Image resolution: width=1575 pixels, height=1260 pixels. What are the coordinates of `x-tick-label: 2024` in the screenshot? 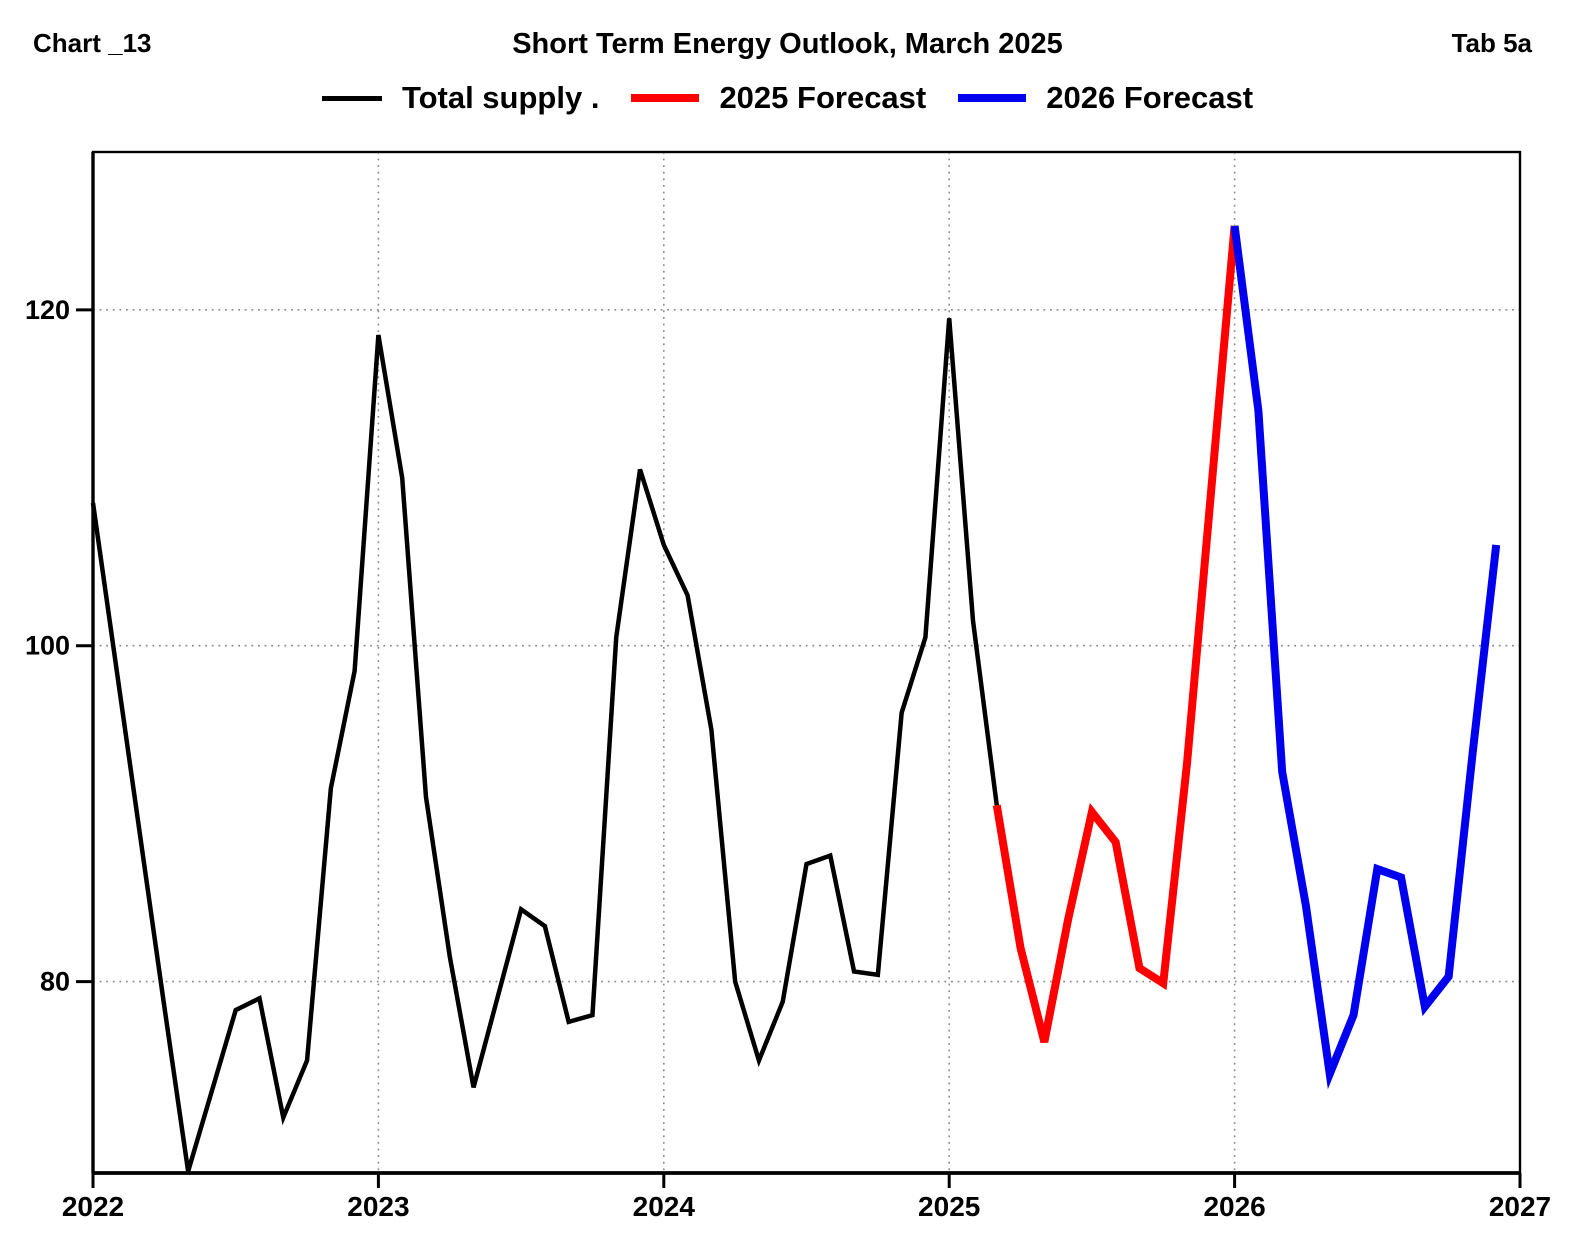 It's located at (664, 1206).